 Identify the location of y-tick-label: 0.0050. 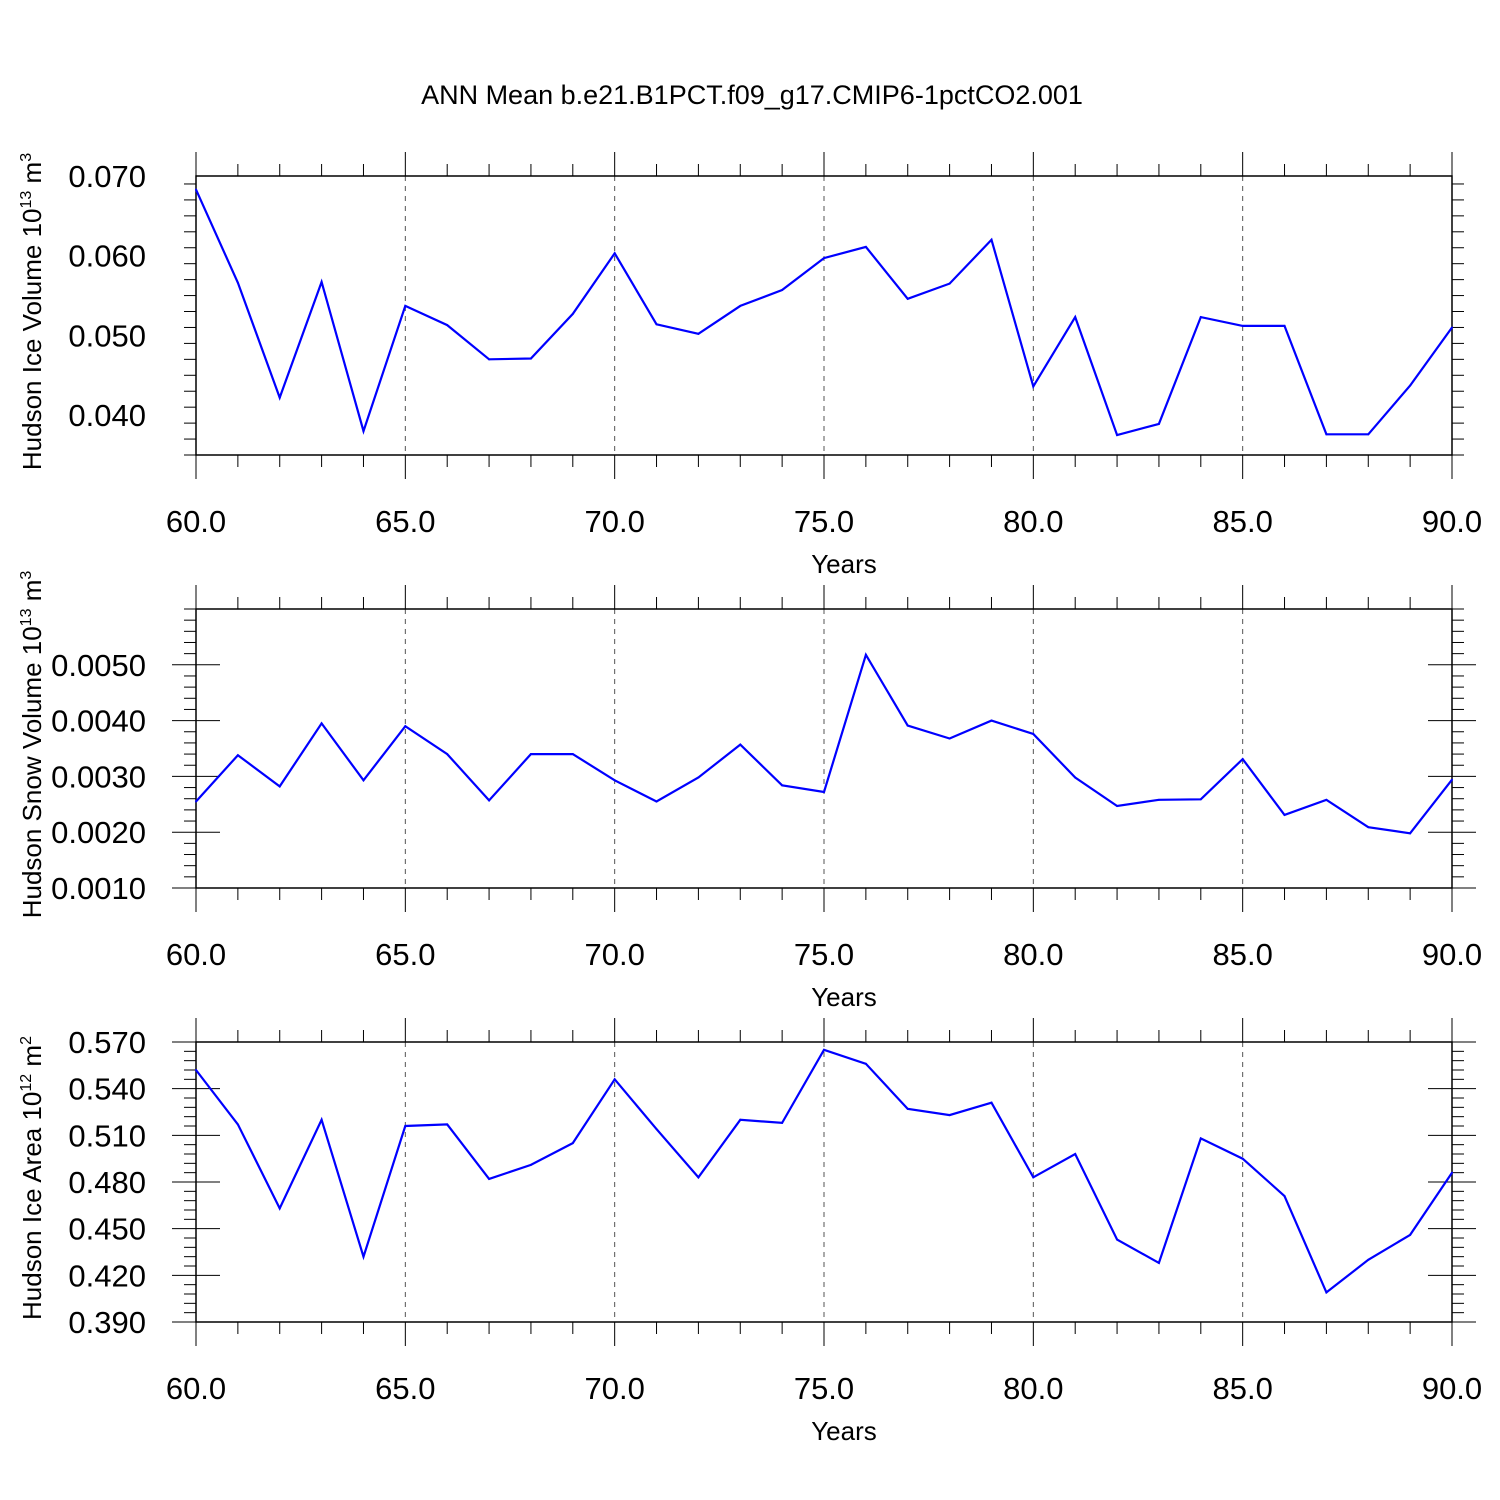
(98, 665).